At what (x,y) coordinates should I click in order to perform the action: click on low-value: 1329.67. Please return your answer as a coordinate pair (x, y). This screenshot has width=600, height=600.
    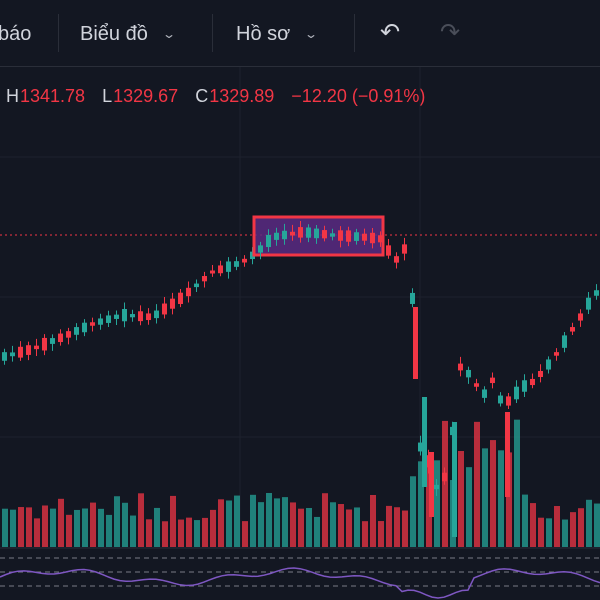
    Looking at the image, I should click on (146, 96).